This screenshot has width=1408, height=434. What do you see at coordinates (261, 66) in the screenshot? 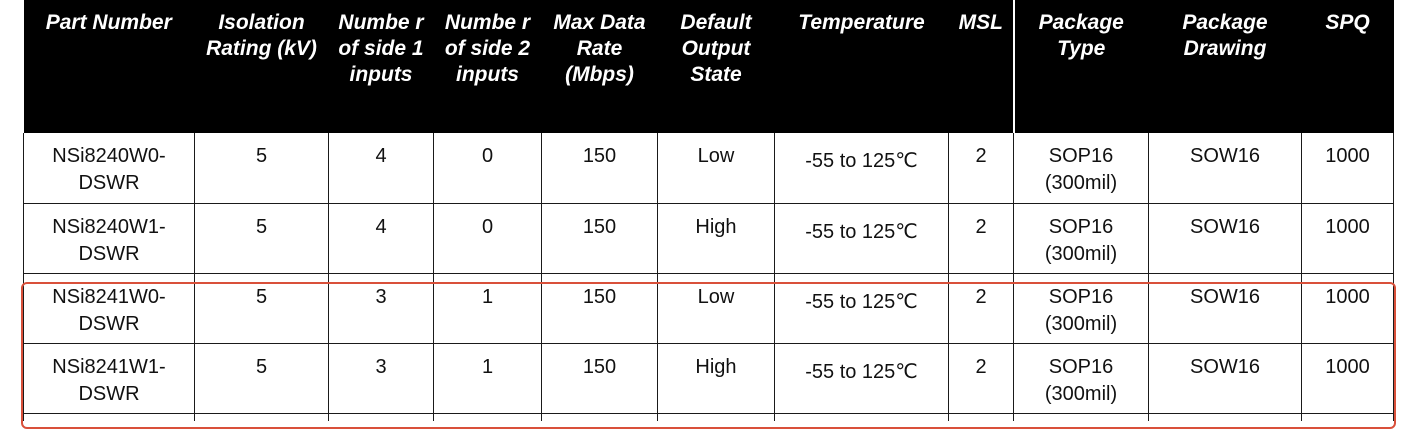
I see `header-isolation-rating: Isolation Rating (kV)` at bounding box center [261, 66].